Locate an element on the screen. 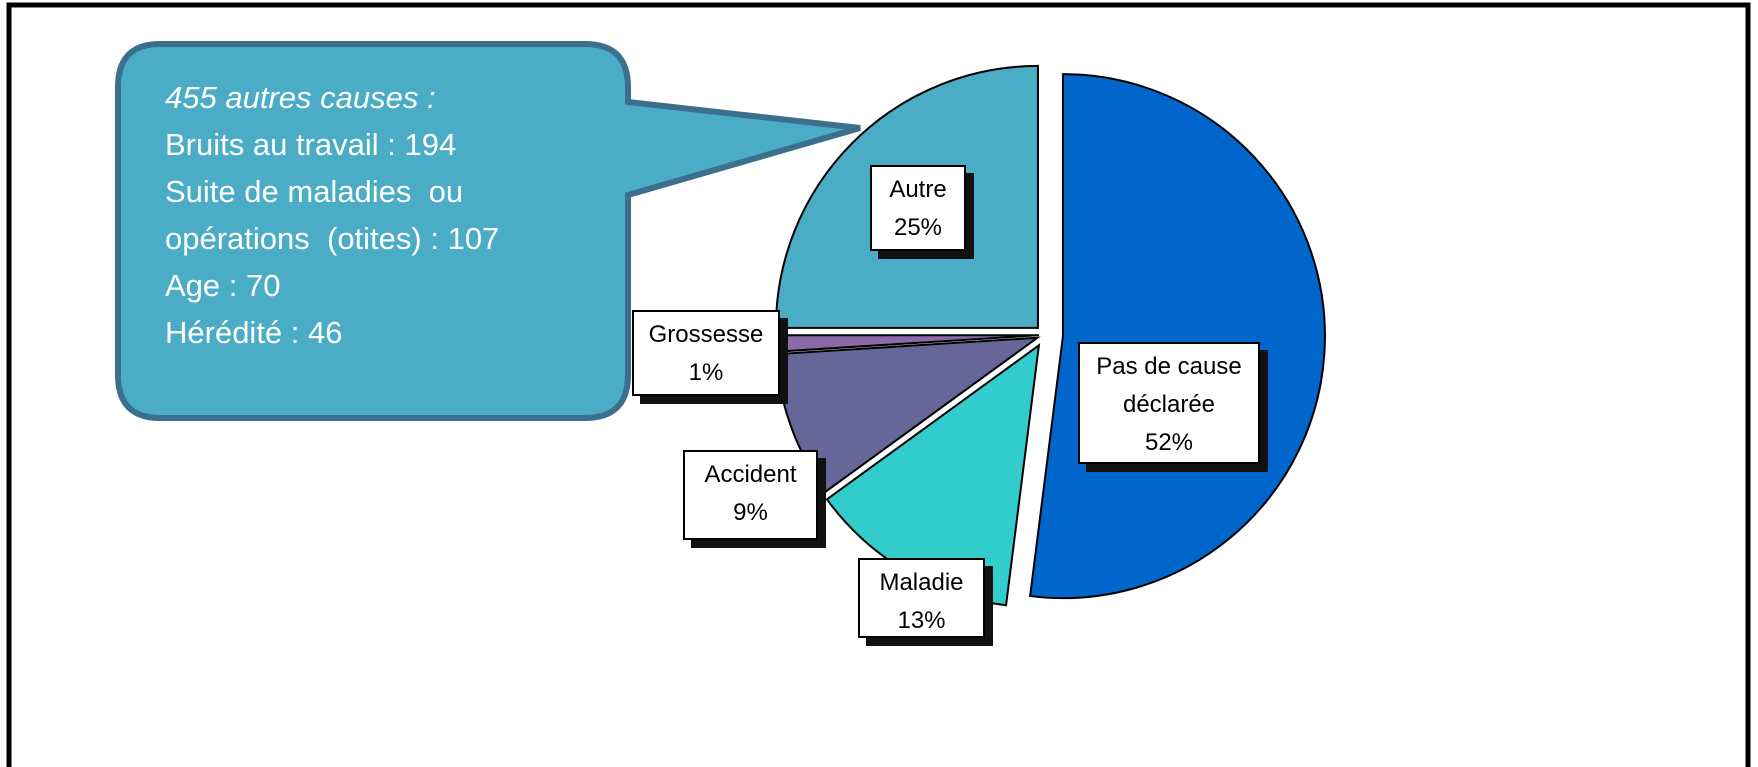  slice-label: Autre 25% is located at coordinates (918, 208).